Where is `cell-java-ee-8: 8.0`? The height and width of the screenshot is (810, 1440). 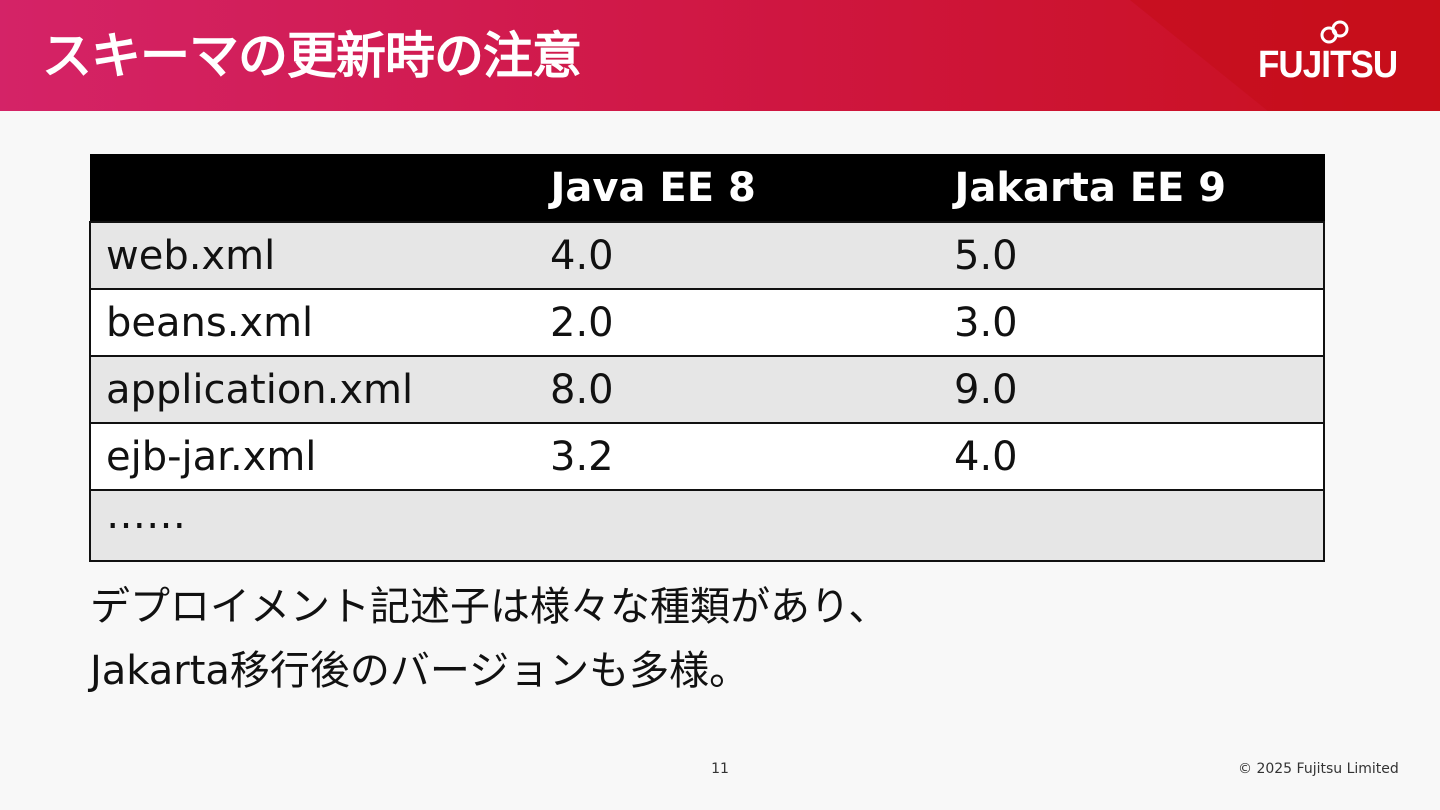
cell-java-ee-8: 8.0 is located at coordinates (737, 389).